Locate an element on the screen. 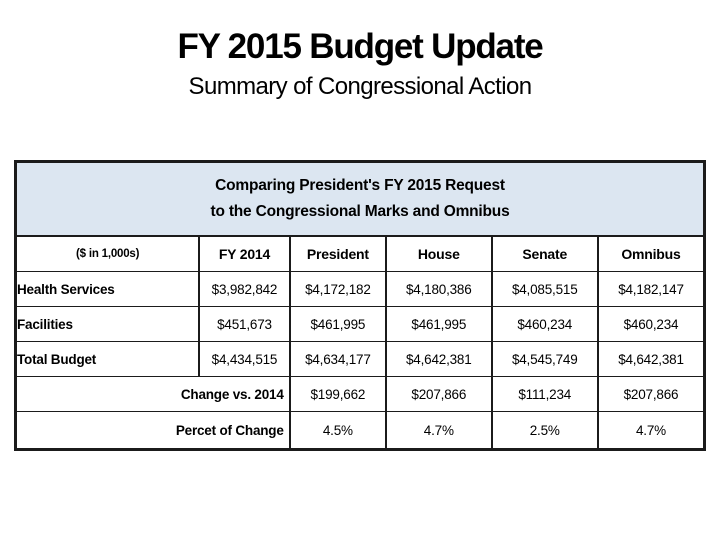  column-header-units: ($ in 1,000s) is located at coordinates (107, 254).